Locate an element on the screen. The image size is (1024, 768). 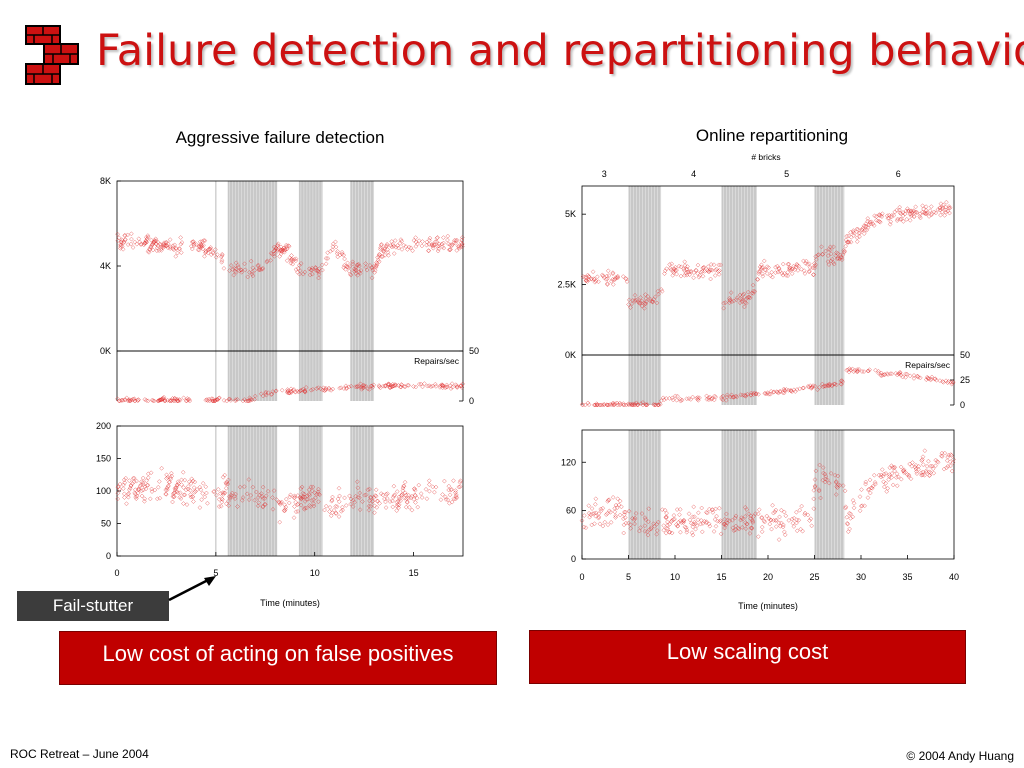
x-tick-label: 35 is located at coordinates (907, 577).